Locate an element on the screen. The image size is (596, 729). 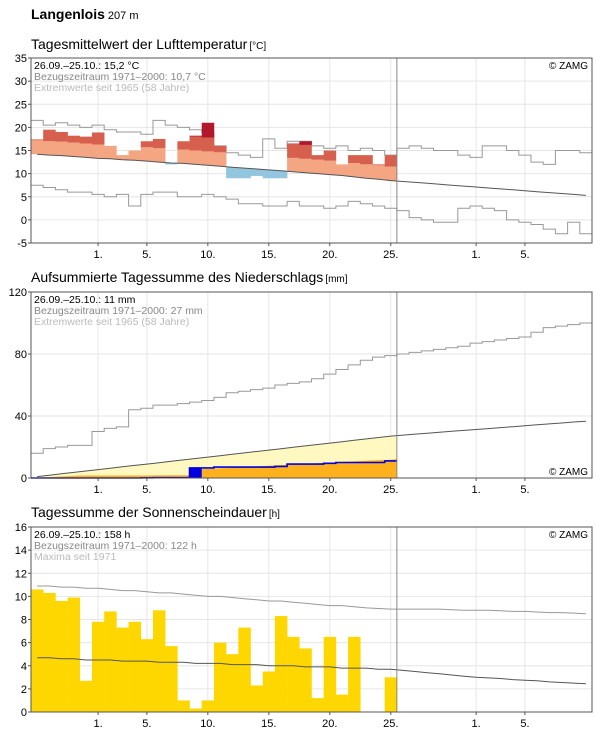
y-tick-label: 80 is located at coordinates (21, 355).